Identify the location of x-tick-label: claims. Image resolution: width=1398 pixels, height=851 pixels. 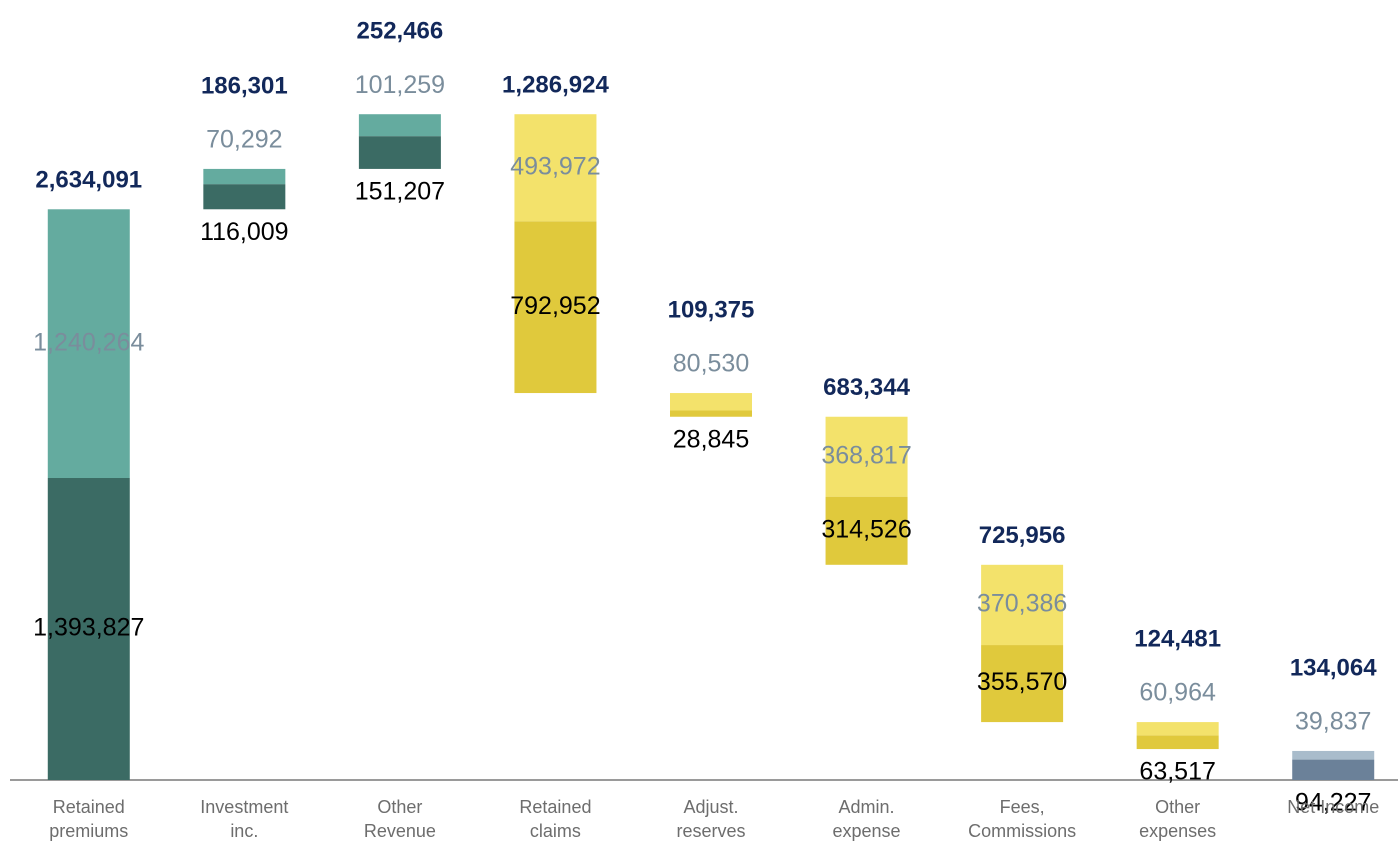
(555, 831).